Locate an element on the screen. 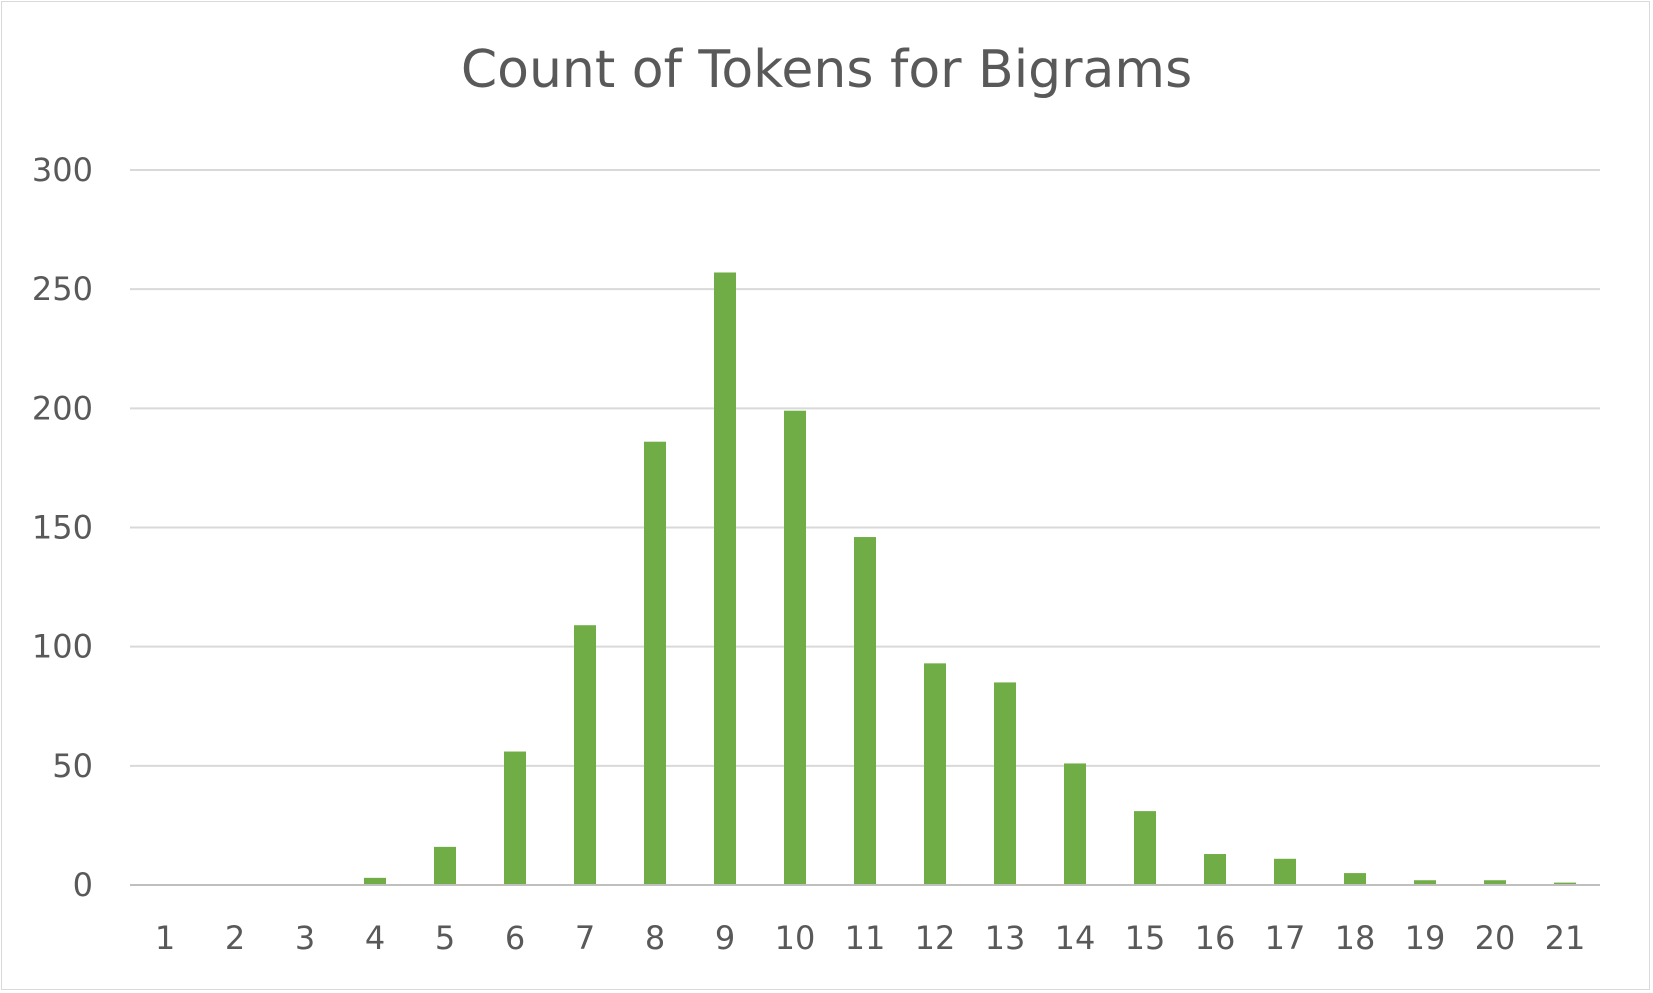  y-axis-tick-labels: 0 50 100 150 200 250 300 is located at coordinates (62, 527).